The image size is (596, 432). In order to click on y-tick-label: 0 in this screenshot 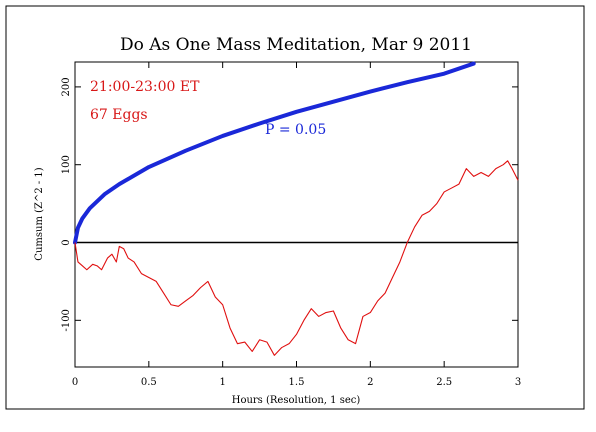, I will do `click(66, 242)`.